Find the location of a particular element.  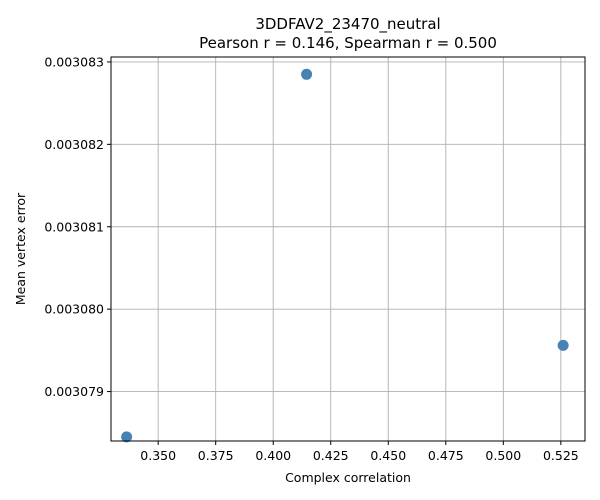

x-tick-label: 0.450 is located at coordinates (388, 455).